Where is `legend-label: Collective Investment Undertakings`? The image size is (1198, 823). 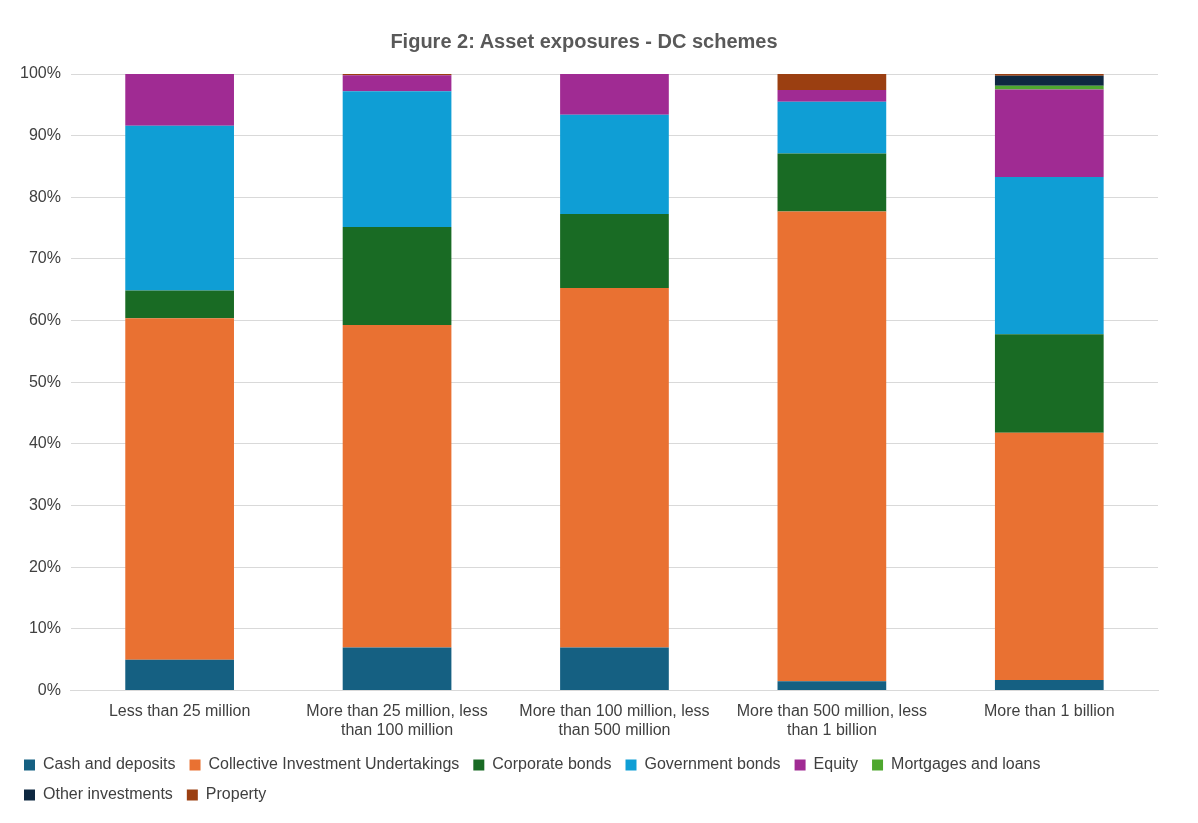
legend-label: Collective Investment Undertakings is located at coordinates (334, 764).